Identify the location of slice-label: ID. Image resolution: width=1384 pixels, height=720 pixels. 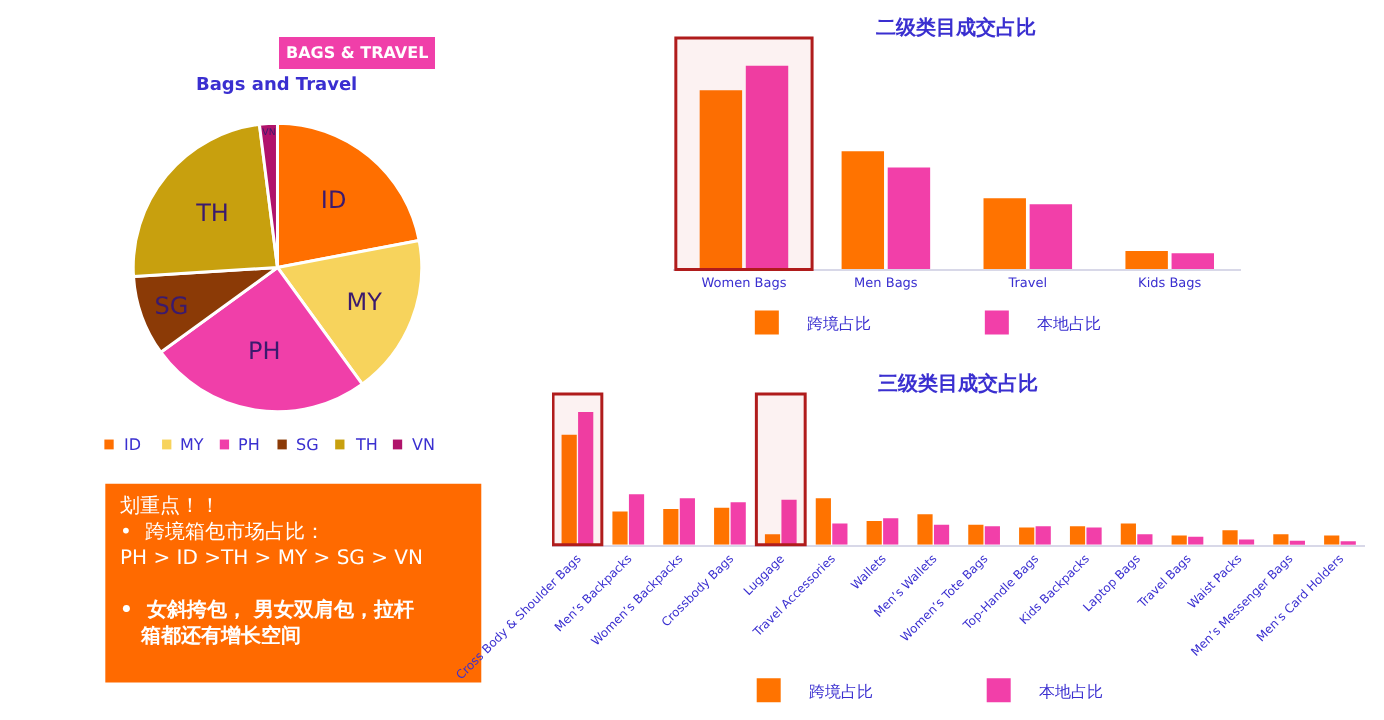
(333, 199).